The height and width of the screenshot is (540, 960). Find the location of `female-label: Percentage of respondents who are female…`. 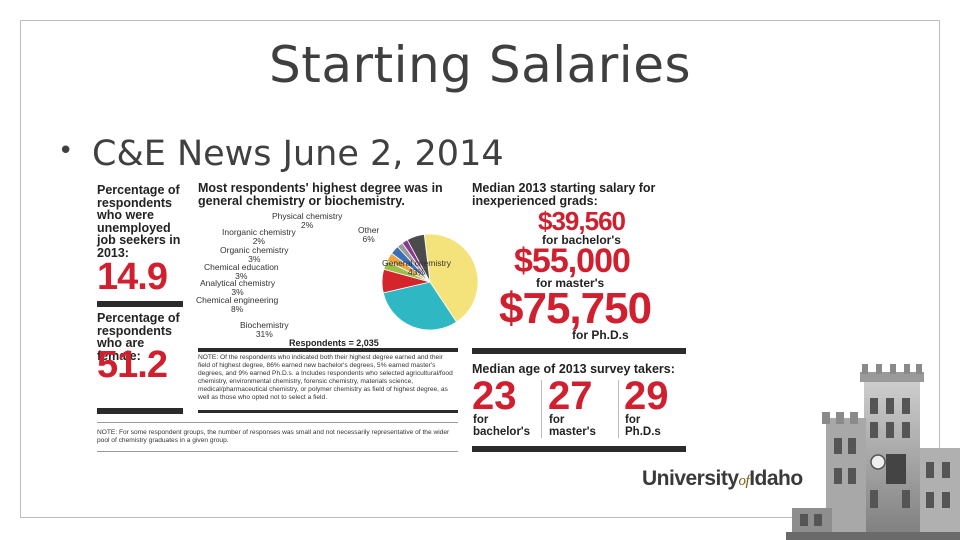

female-label: Percentage of respondents who are female… is located at coordinates (138, 337).